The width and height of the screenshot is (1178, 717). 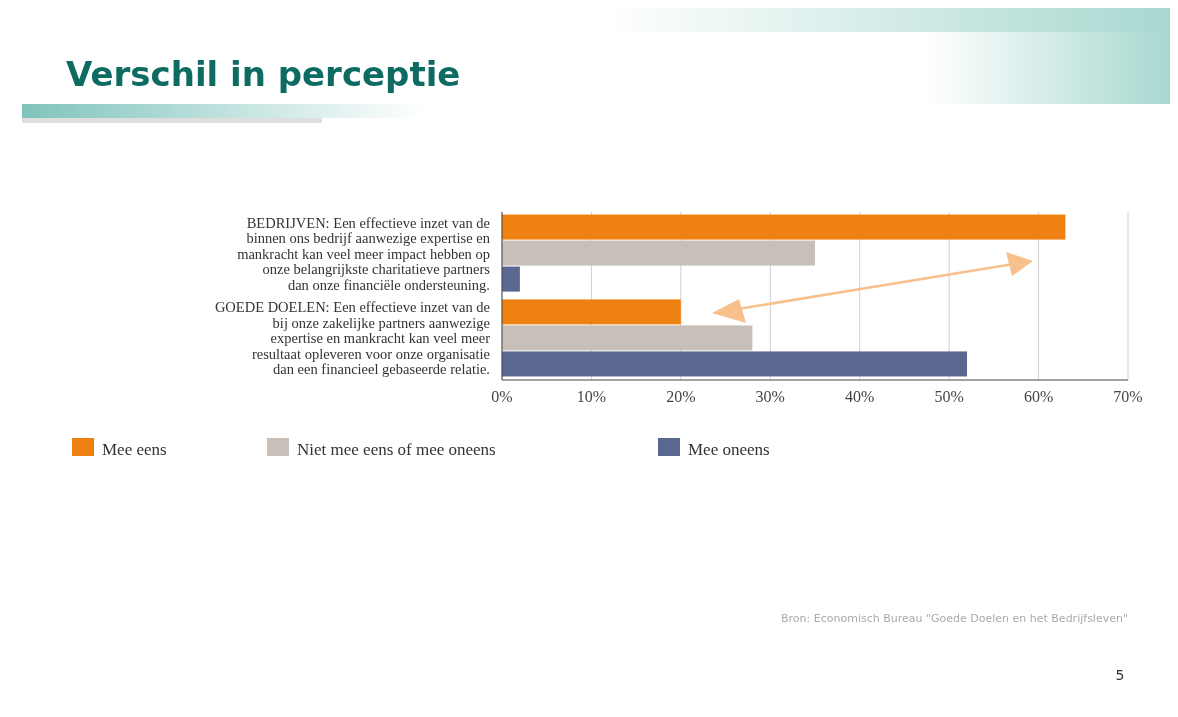 What do you see at coordinates (681, 396) in the screenshot?
I see `x-tick-label: 20%` at bounding box center [681, 396].